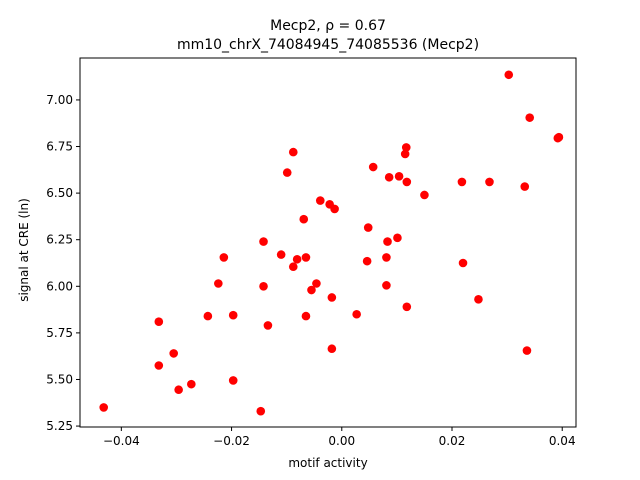 The image size is (640, 480). I want to click on y-axis-label: signal at CRE (ln), so click(24, 250).